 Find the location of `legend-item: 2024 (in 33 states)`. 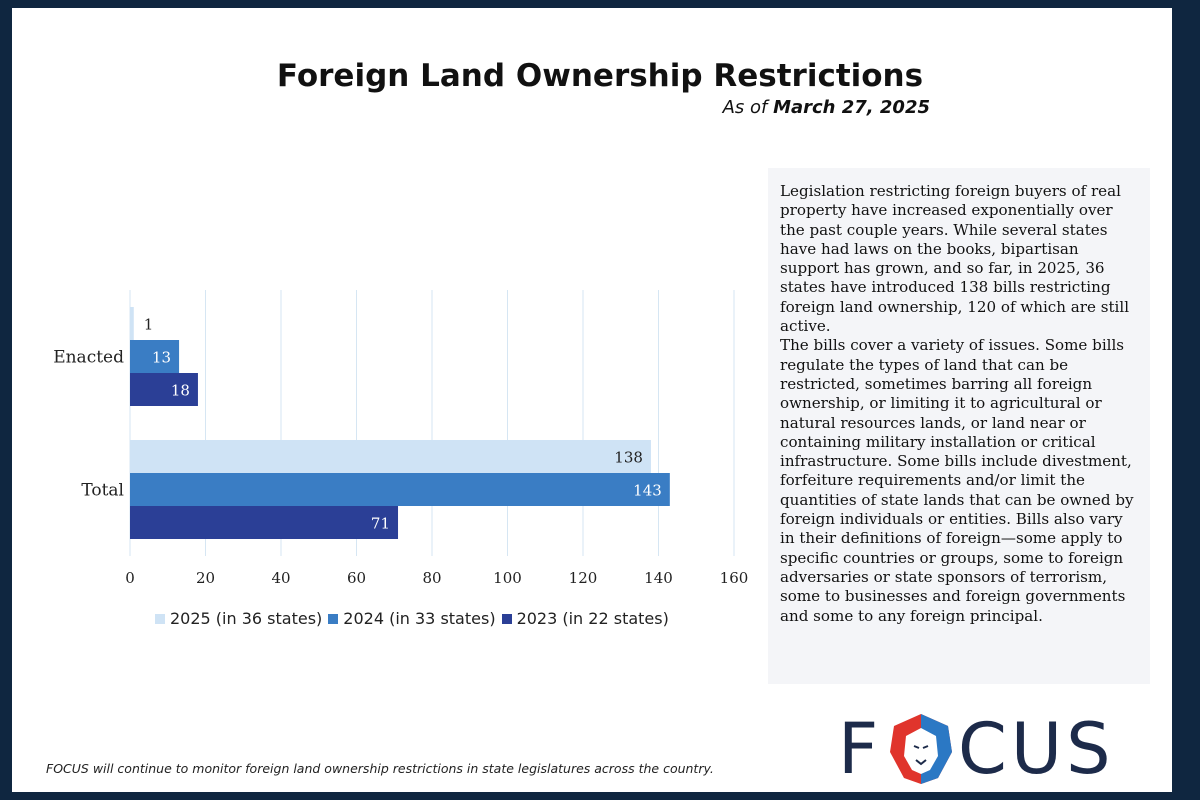

legend-item: 2024 (in 33 states) is located at coordinates (412, 618).